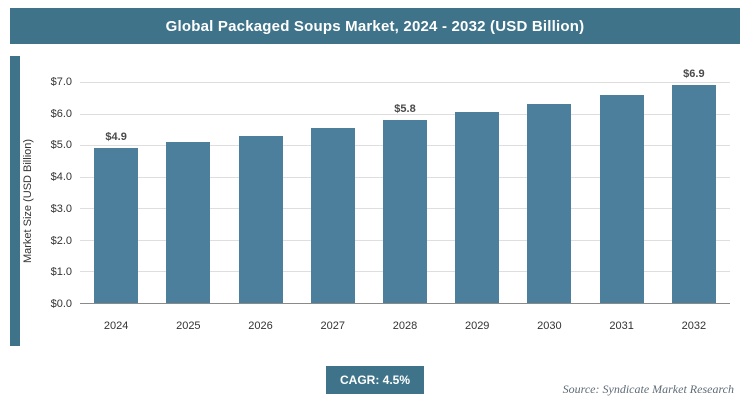  I want to click on bar-2028: $5.8, so click(404, 203).